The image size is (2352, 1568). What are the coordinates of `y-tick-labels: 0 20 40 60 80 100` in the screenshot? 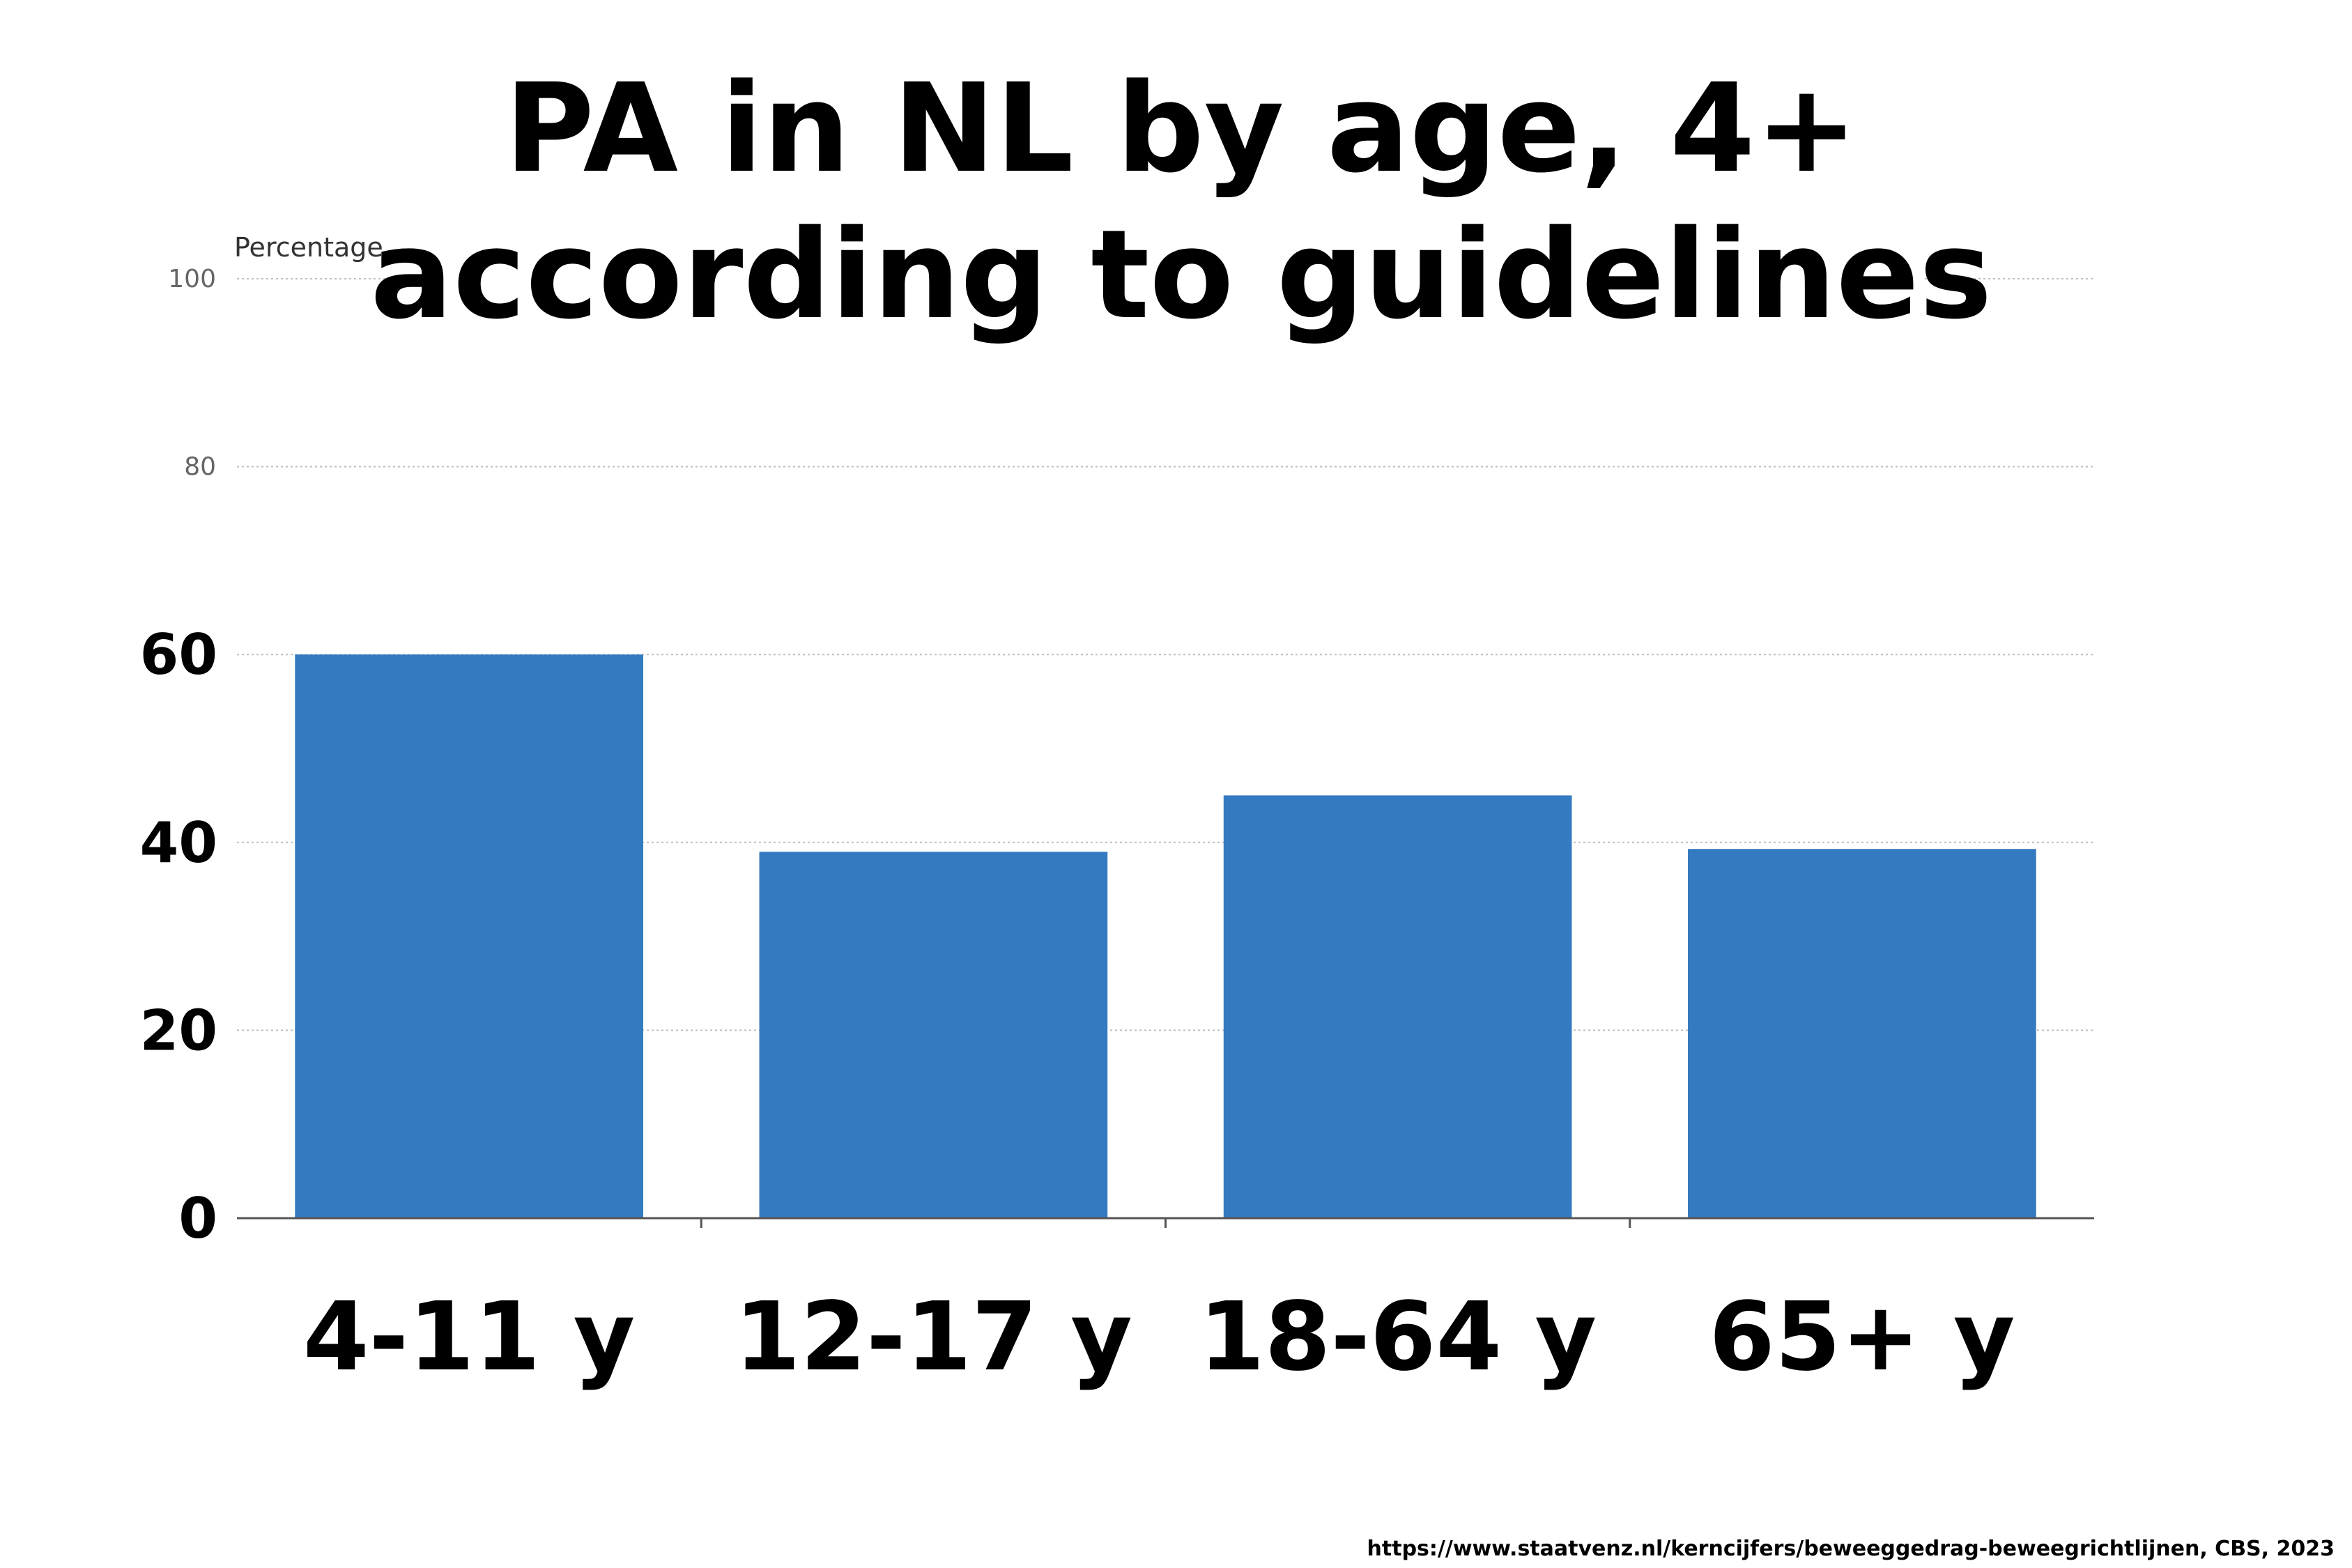 It's located at (178, 758).